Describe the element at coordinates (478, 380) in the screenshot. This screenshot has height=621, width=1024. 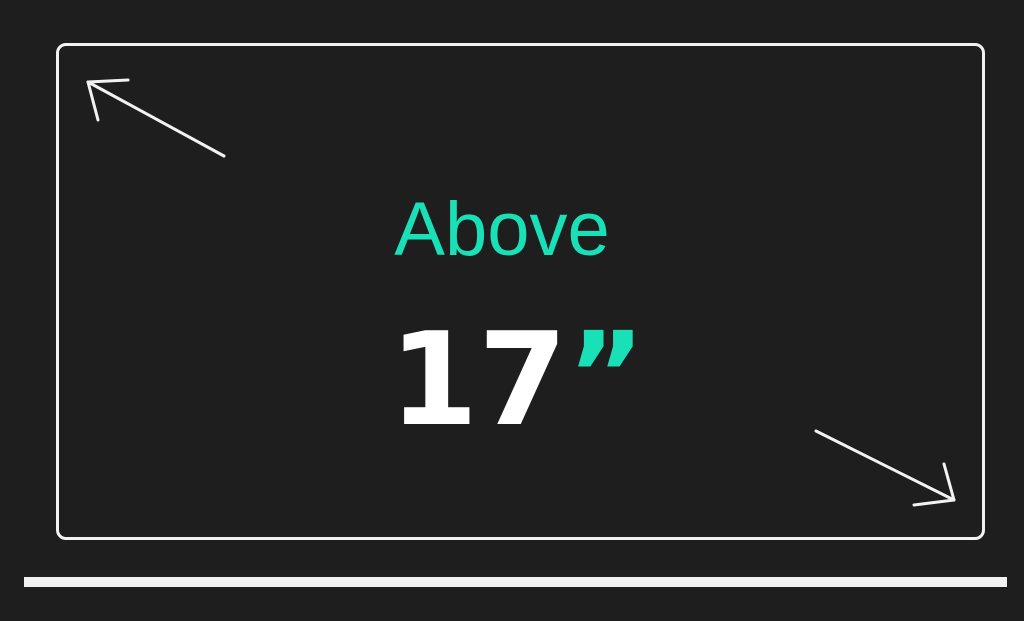
I see `size-number: 17` at that location.